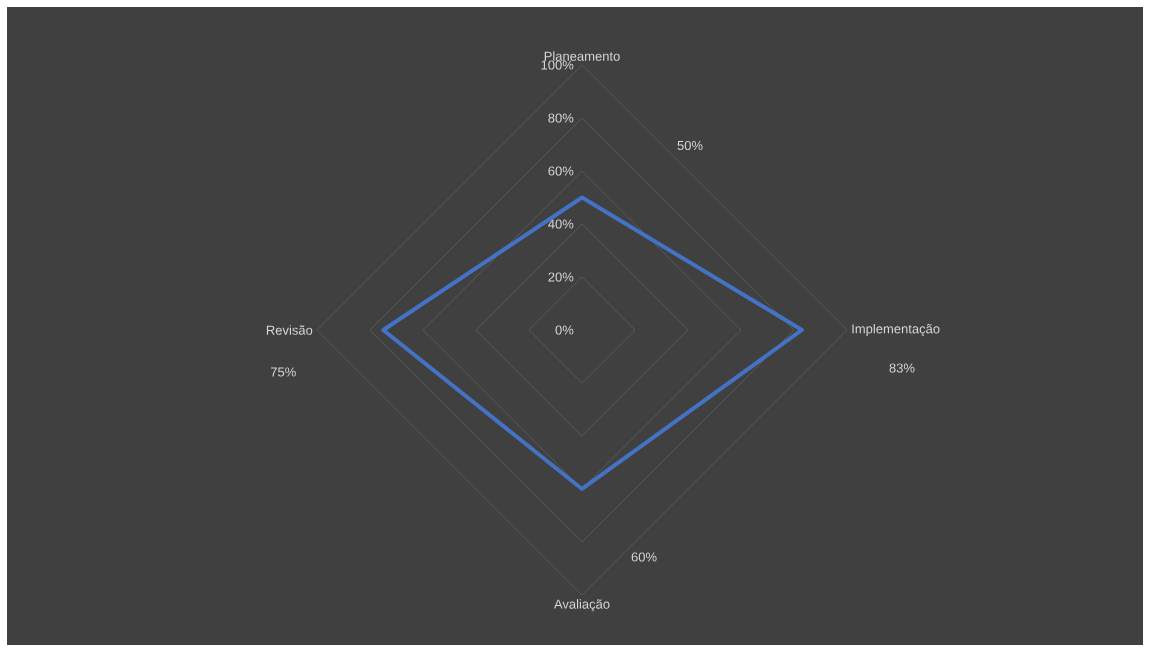 The height and width of the screenshot is (652, 1150). What do you see at coordinates (283, 372) in the screenshot?
I see `text: 75%` at bounding box center [283, 372].